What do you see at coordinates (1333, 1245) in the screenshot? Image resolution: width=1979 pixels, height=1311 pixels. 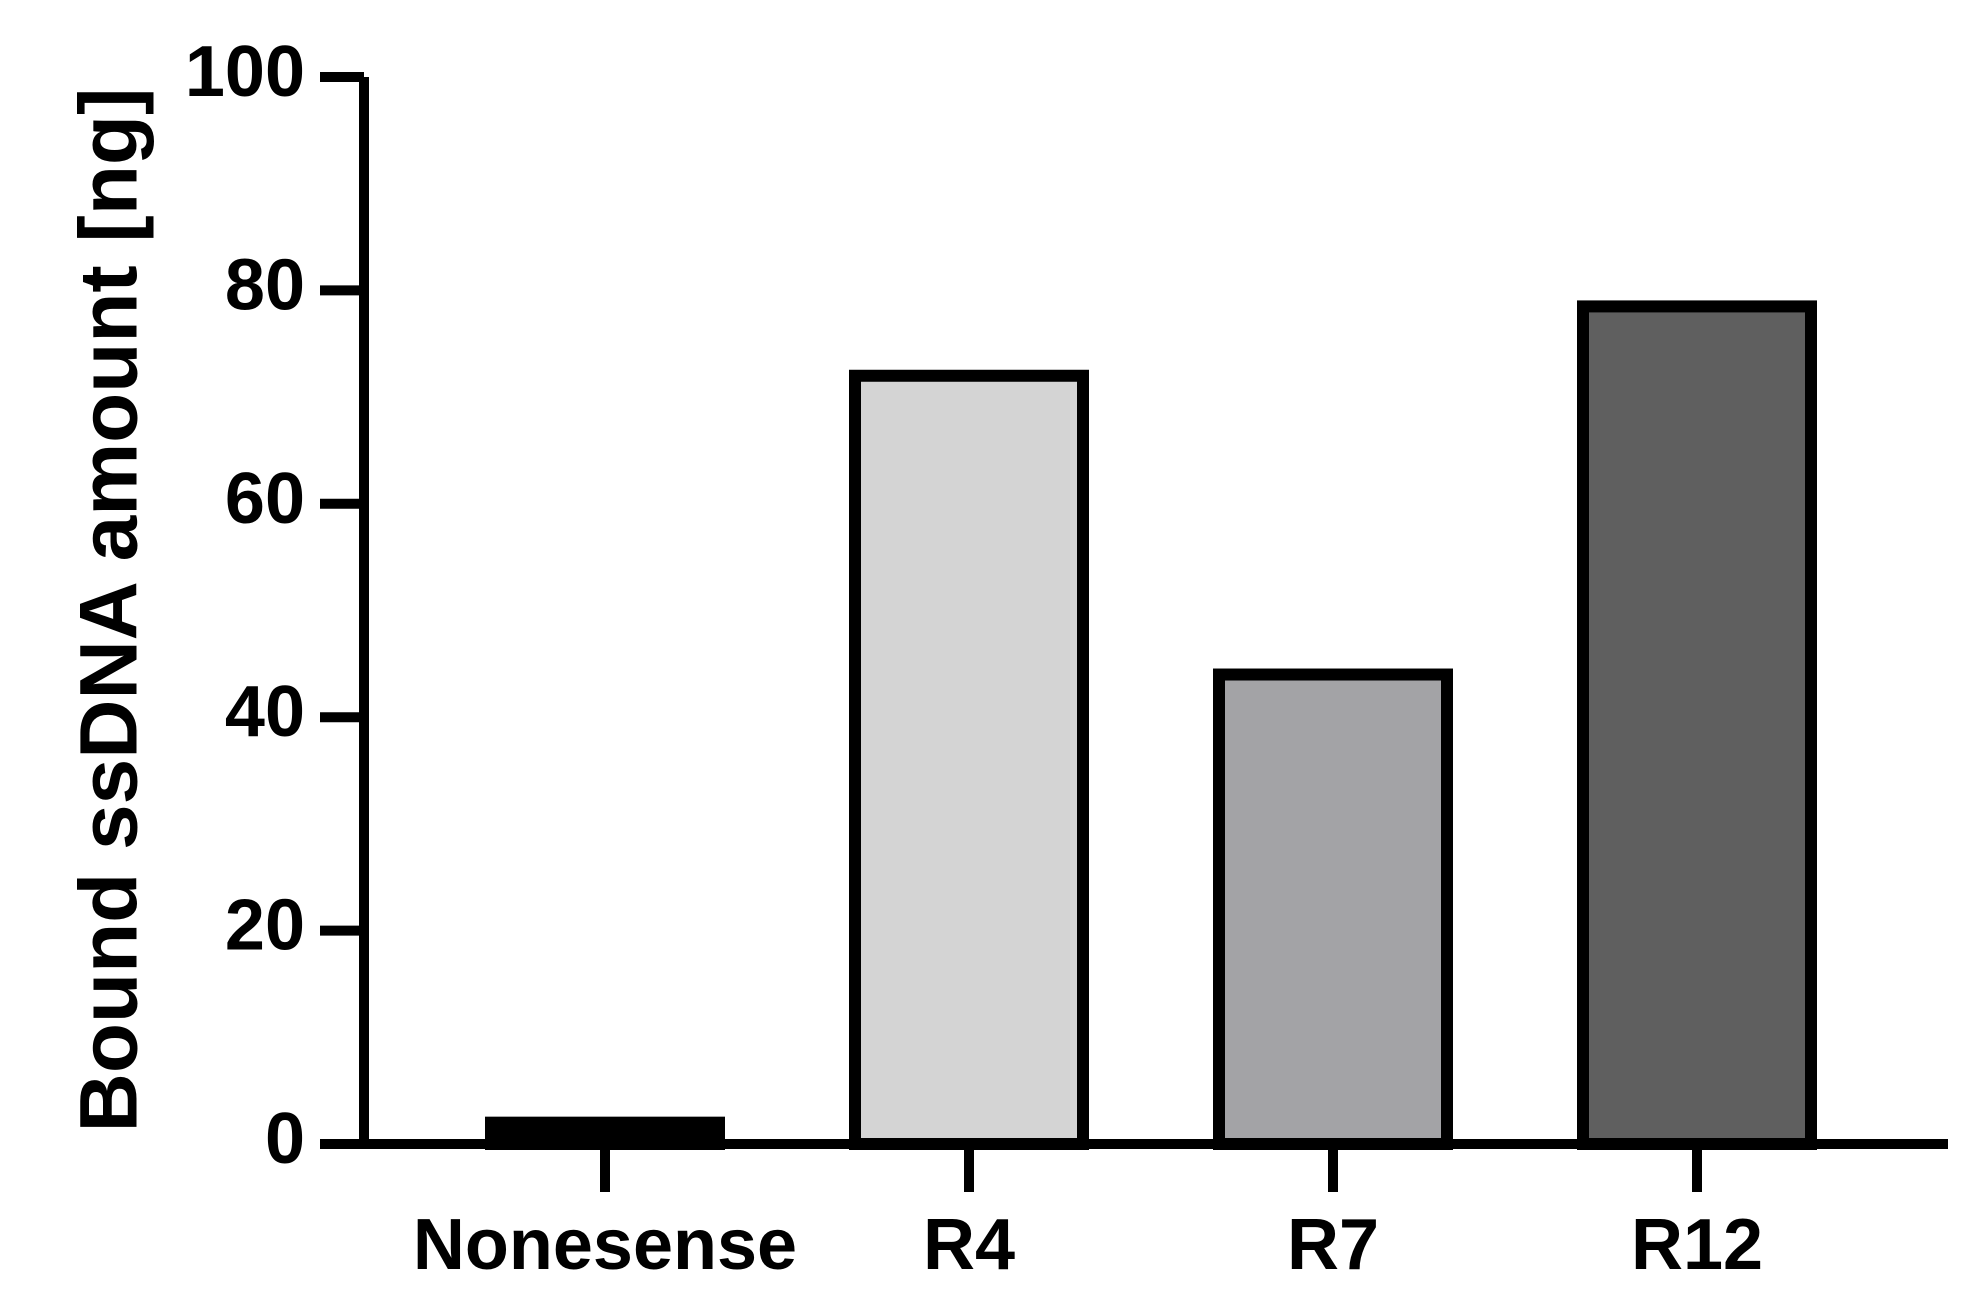 I see `x-category-label: R7` at bounding box center [1333, 1245].